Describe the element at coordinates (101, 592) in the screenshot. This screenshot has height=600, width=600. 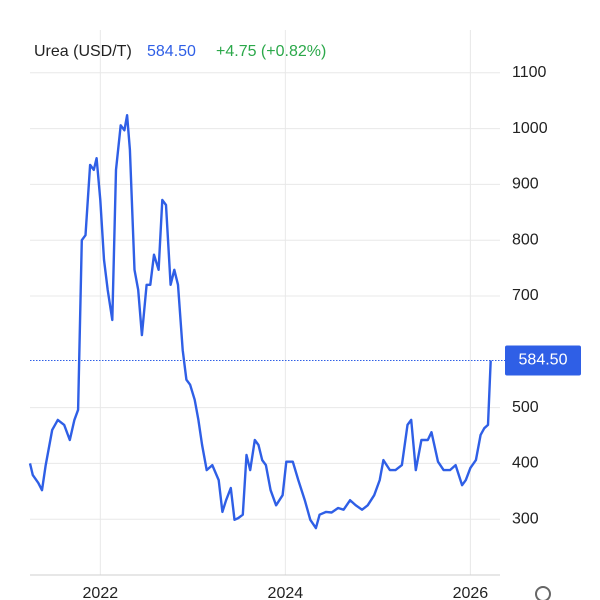
I see `x-tick-label: 2022` at that location.